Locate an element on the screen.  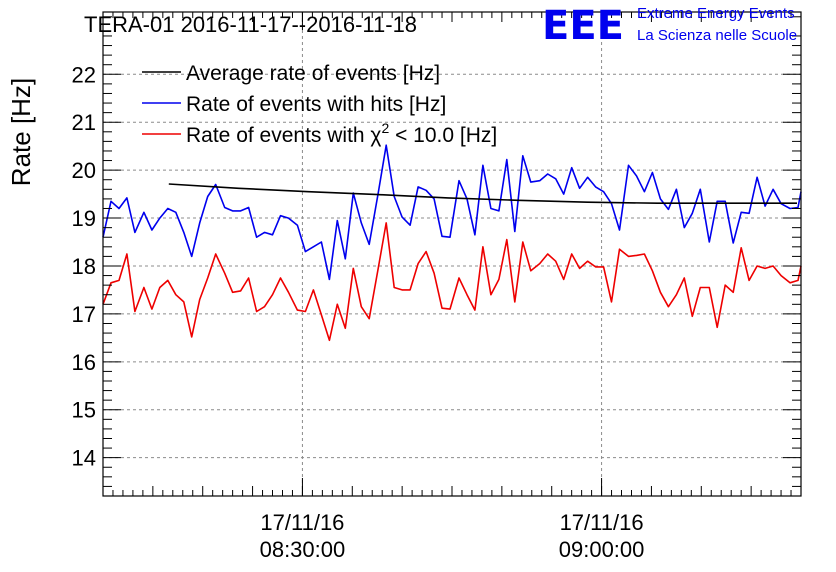
legend-label-chi2: Rate of events with χ2 < 10.0 [Hz] is located at coordinates (341, 133).